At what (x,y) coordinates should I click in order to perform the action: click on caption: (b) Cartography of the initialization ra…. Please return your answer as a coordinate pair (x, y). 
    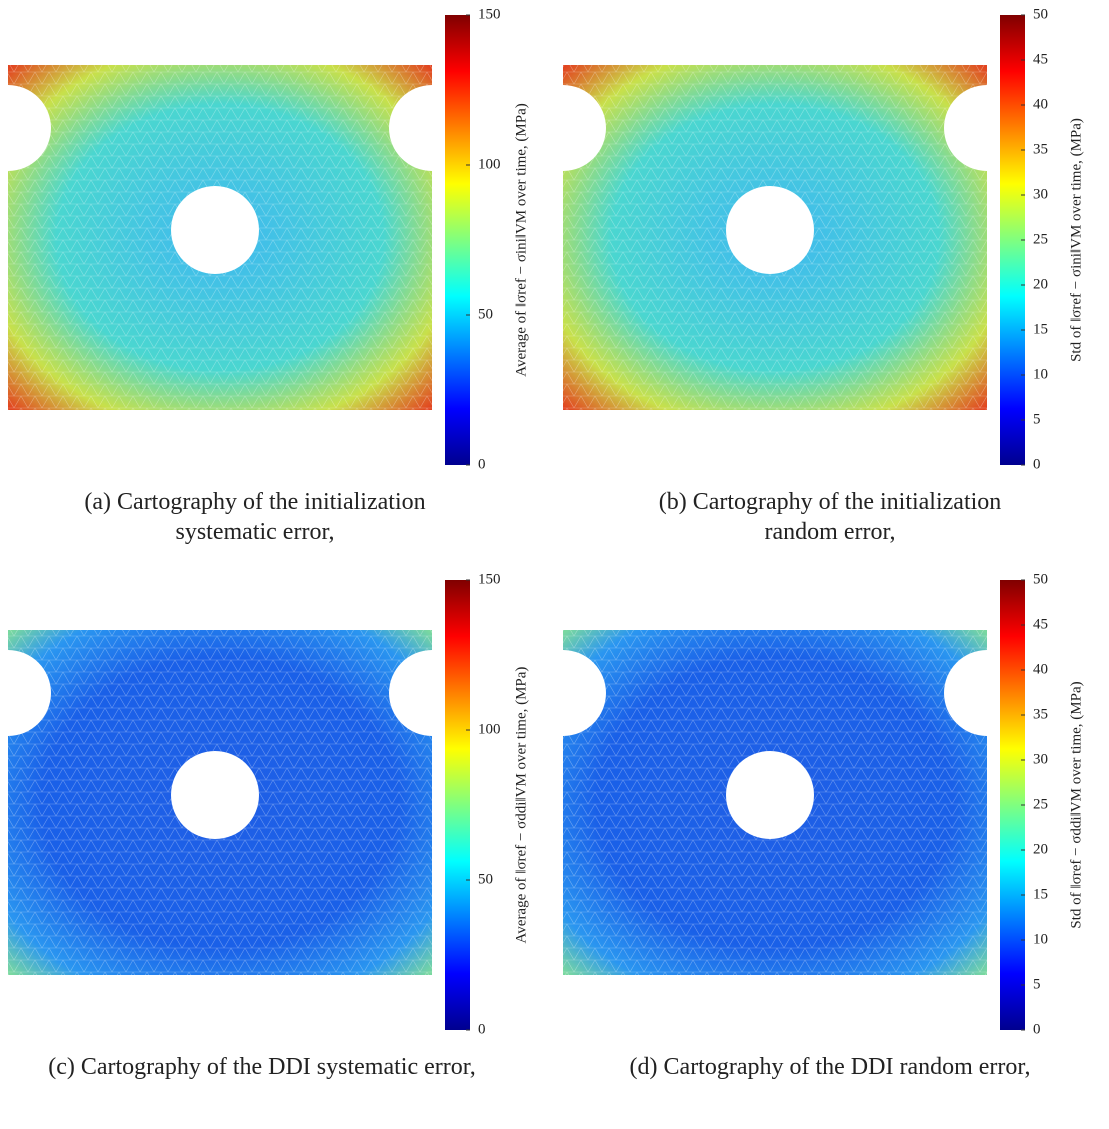
    Looking at the image, I should click on (830, 517).